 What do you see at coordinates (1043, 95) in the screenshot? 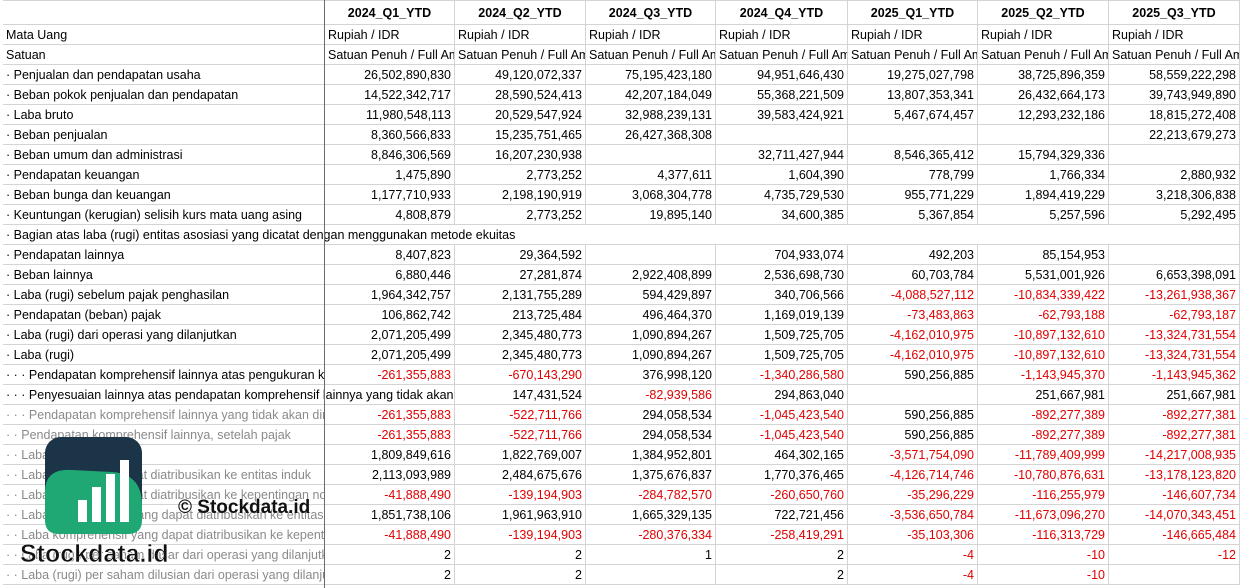
I see `value-cell: 26,432,664,173` at bounding box center [1043, 95].